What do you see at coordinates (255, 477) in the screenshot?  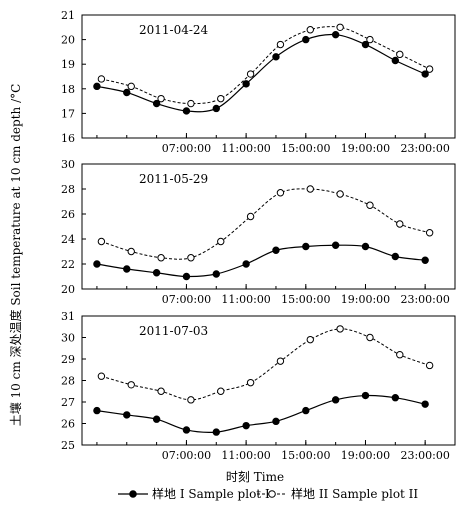 I see `x-axis-label: 时刻 Time` at bounding box center [255, 477].